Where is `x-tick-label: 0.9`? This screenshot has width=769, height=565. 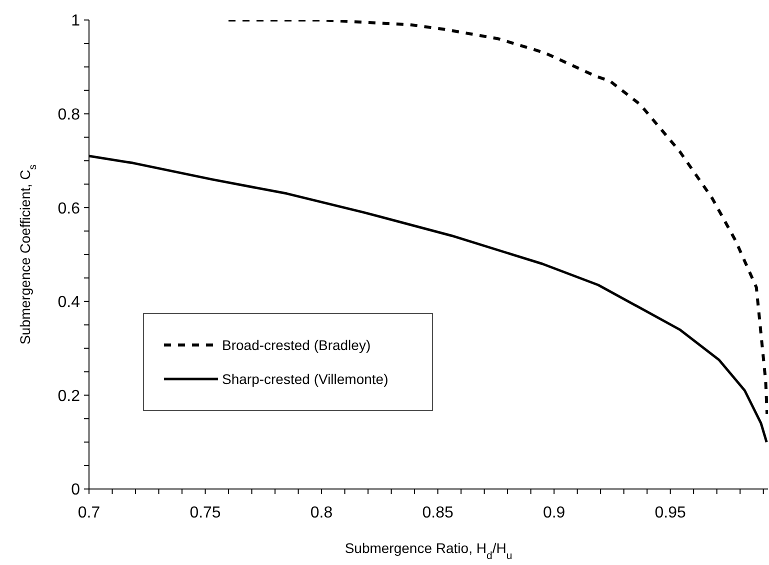 x-tick-label: 0.9 is located at coordinates (554, 513).